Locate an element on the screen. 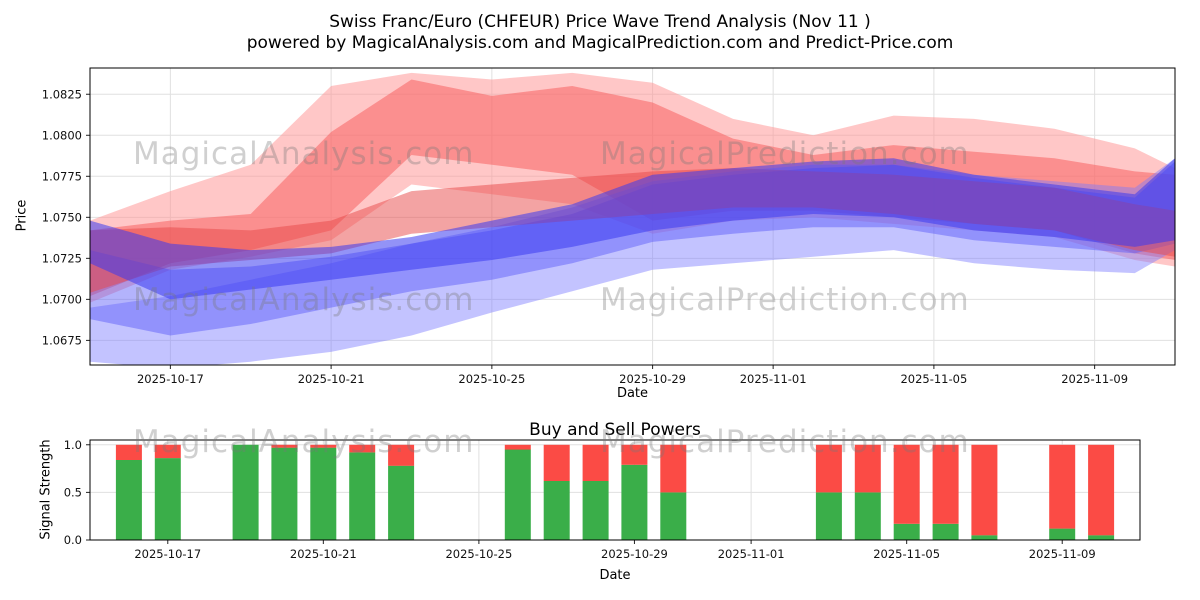 This screenshot has height=600, width=1200. axis-border is located at coordinates (615, 490).